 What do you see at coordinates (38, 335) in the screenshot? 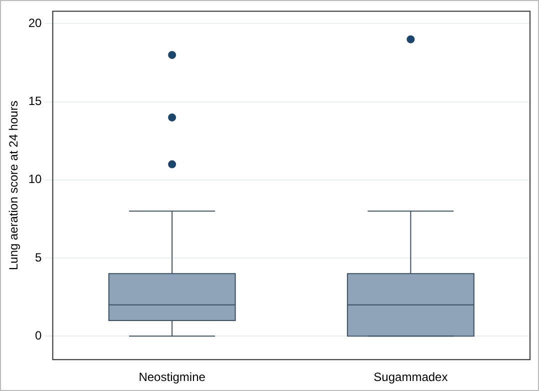
I see `y-tick-label: 0` at bounding box center [38, 335].